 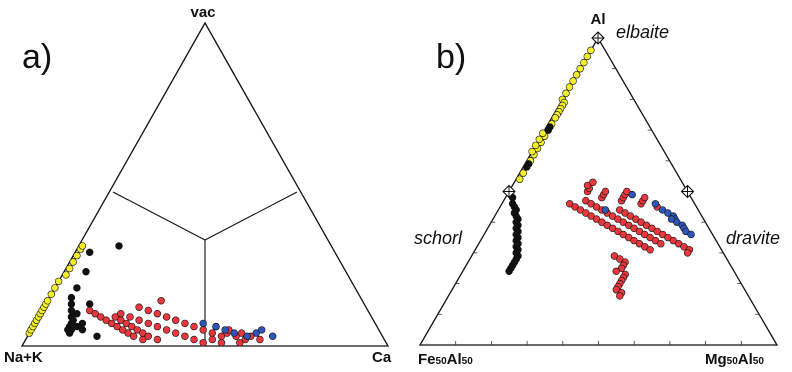 I want to click on vertex-label-mg50al50: Mg50Al50, so click(x=734, y=359).